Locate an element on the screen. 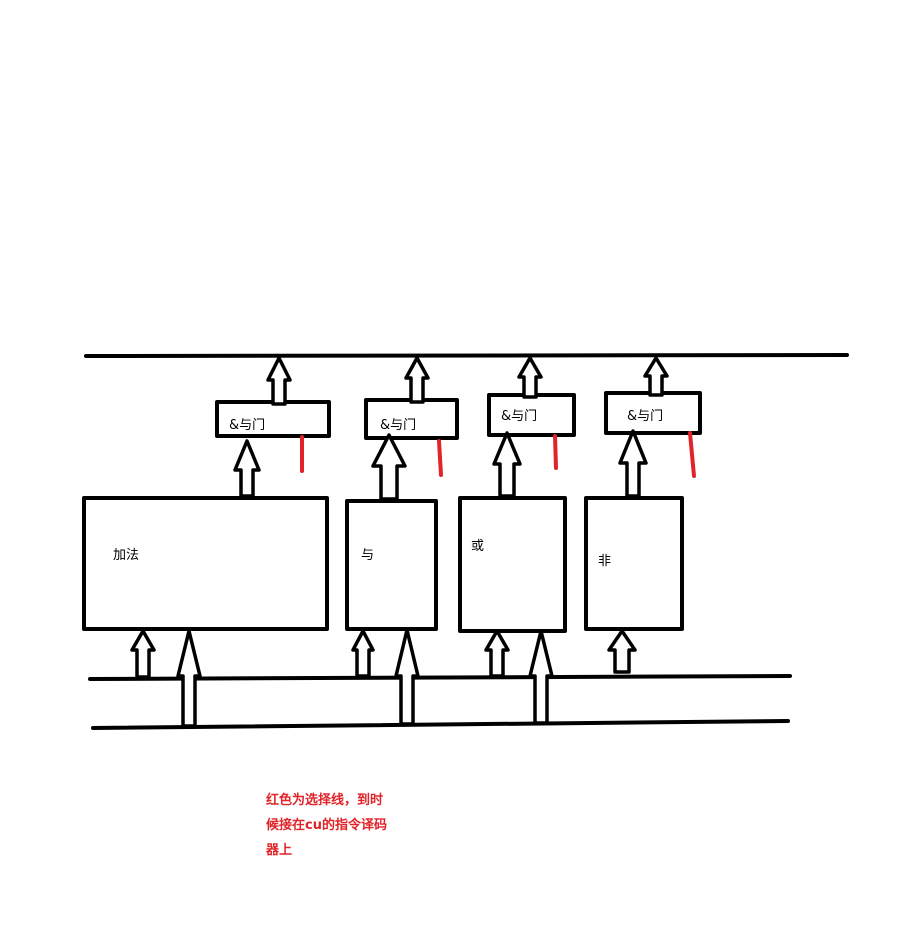  gate-label-3: &与门 is located at coordinates (519, 416).